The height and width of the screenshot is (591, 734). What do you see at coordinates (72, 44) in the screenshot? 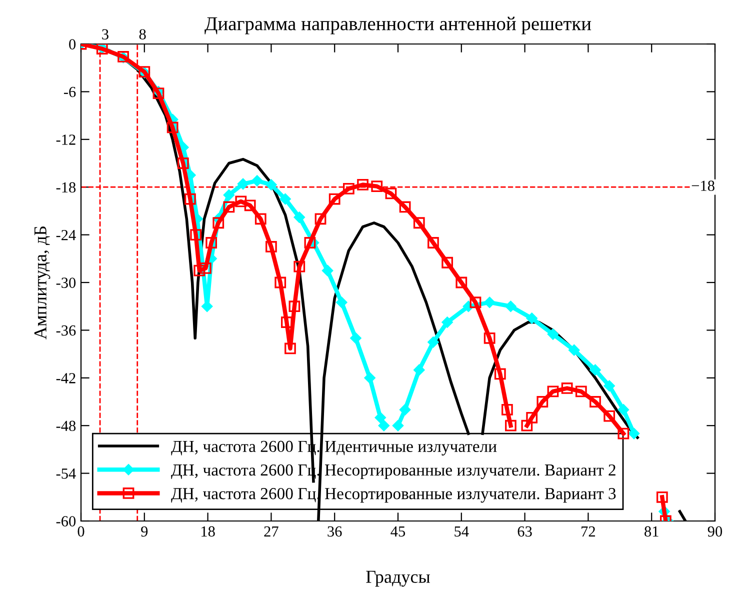
I see `y-tick-label: 0` at bounding box center [72, 44].